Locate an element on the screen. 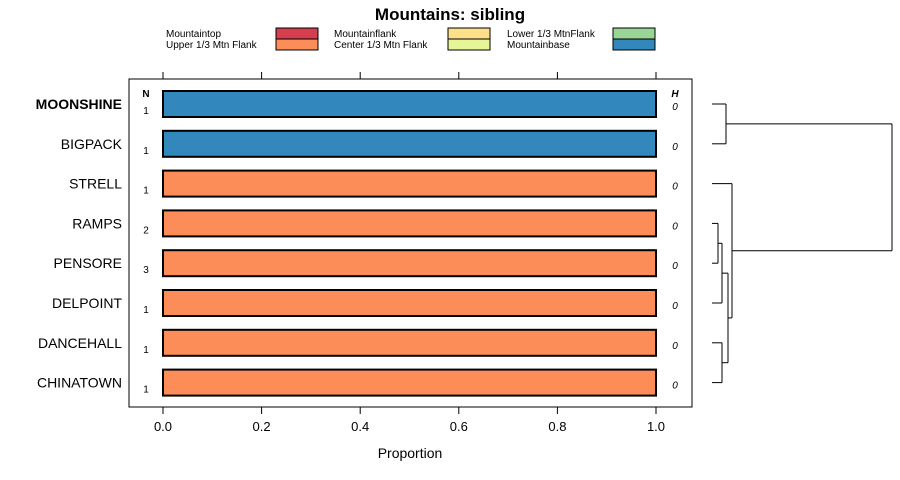  category-label: DELPOINT is located at coordinates (87, 303).